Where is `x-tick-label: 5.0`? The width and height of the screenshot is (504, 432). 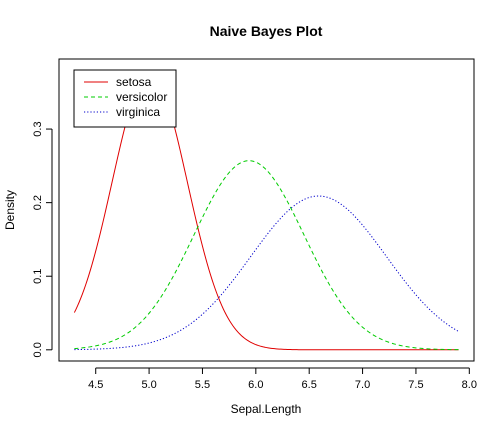
x-tick-label: 5.0 is located at coordinates (148, 385).